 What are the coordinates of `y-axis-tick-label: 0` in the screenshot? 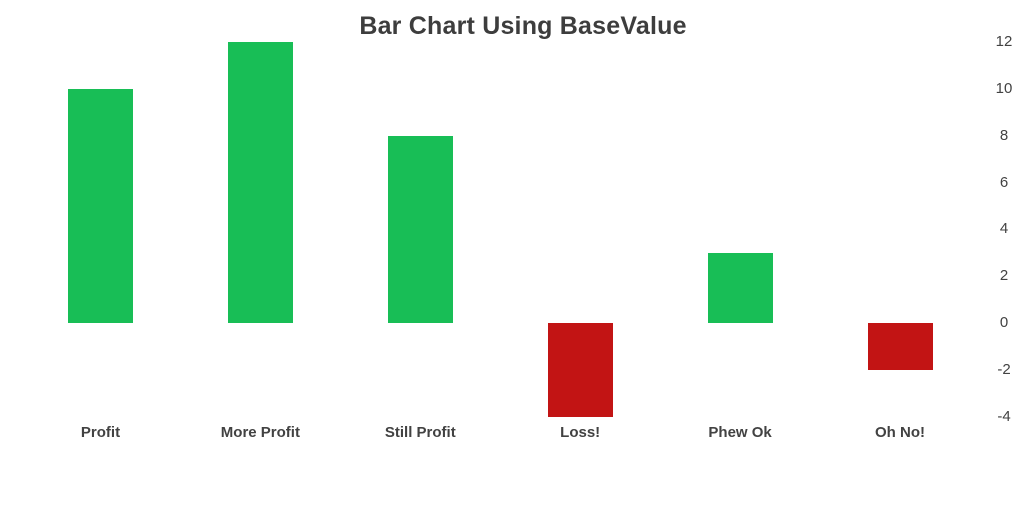 It's located at (1004, 322).